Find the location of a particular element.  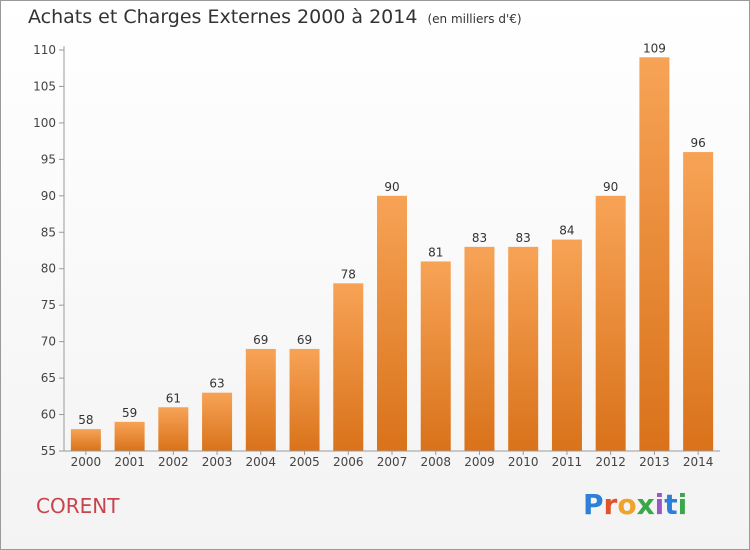

y-tick-label: 110 is located at coordinates (44, 50).